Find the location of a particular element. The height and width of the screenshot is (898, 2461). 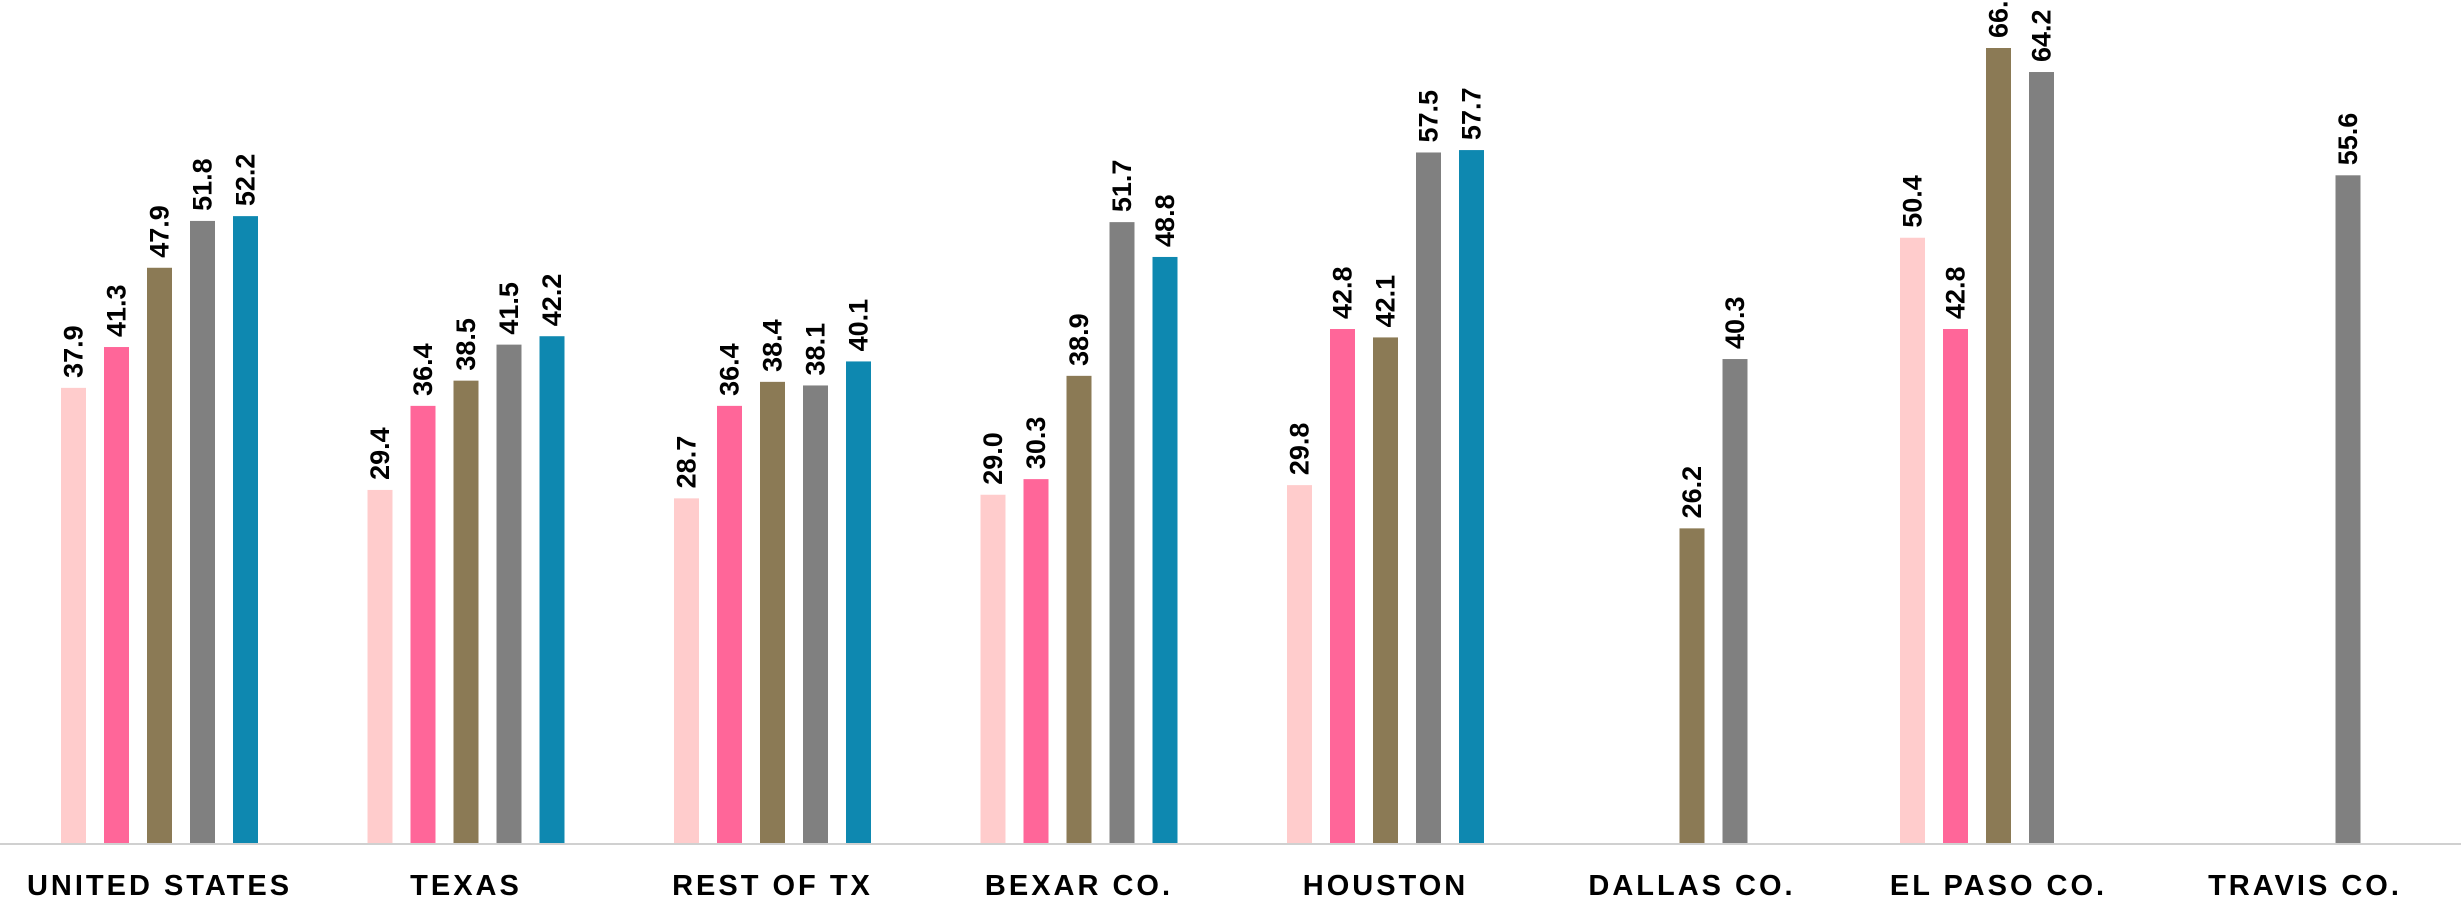

value-label-5-3: 40.3 is located at coordinates (1735, 322).